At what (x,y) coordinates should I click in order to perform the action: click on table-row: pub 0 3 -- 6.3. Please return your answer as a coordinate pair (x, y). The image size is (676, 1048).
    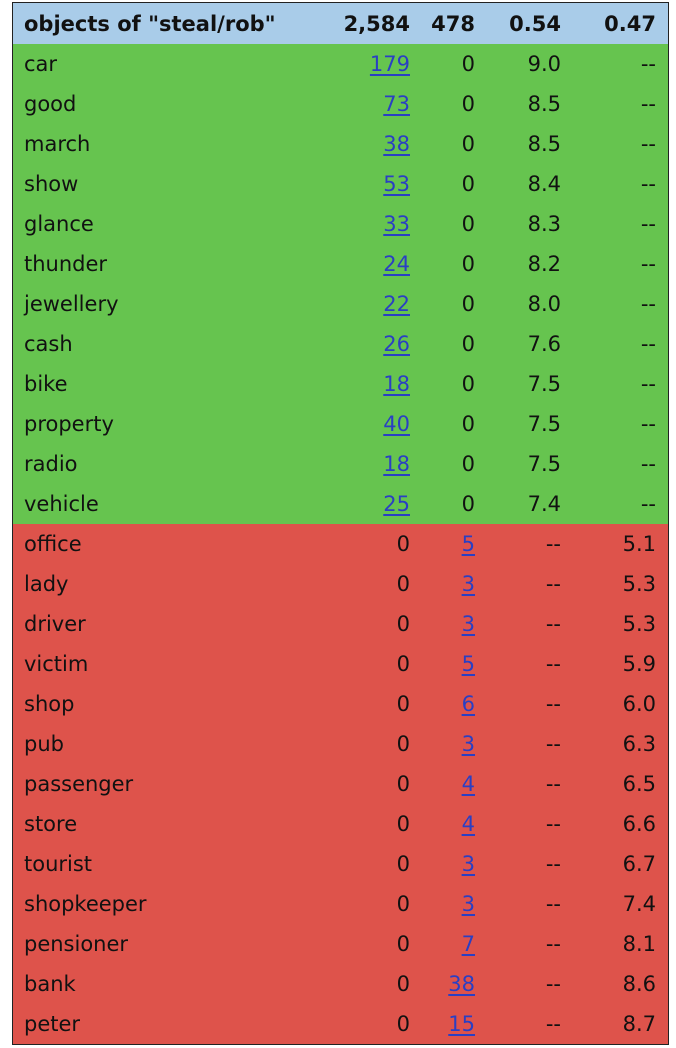
    Looking at the image, I should click on (340, 744).